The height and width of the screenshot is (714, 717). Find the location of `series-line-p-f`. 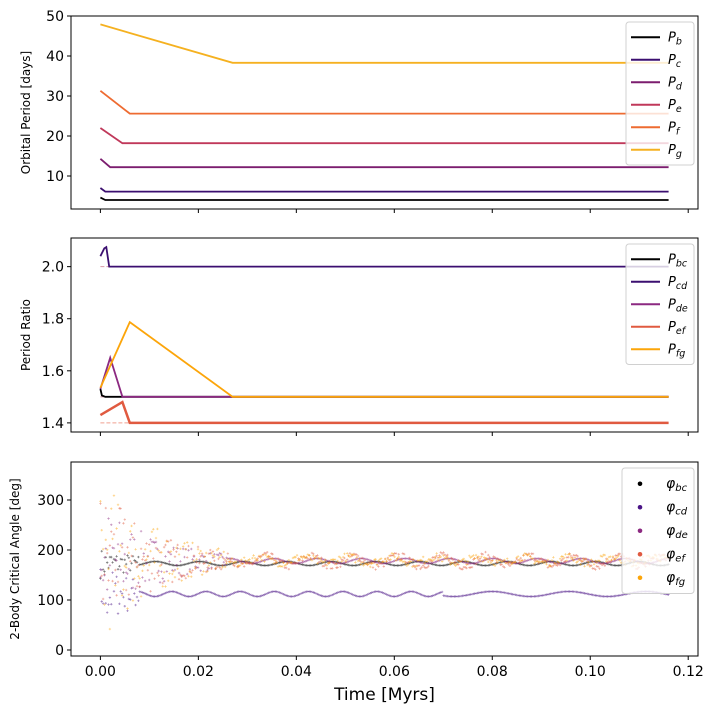

series-line-p-f is located at coordinates (384, 102).